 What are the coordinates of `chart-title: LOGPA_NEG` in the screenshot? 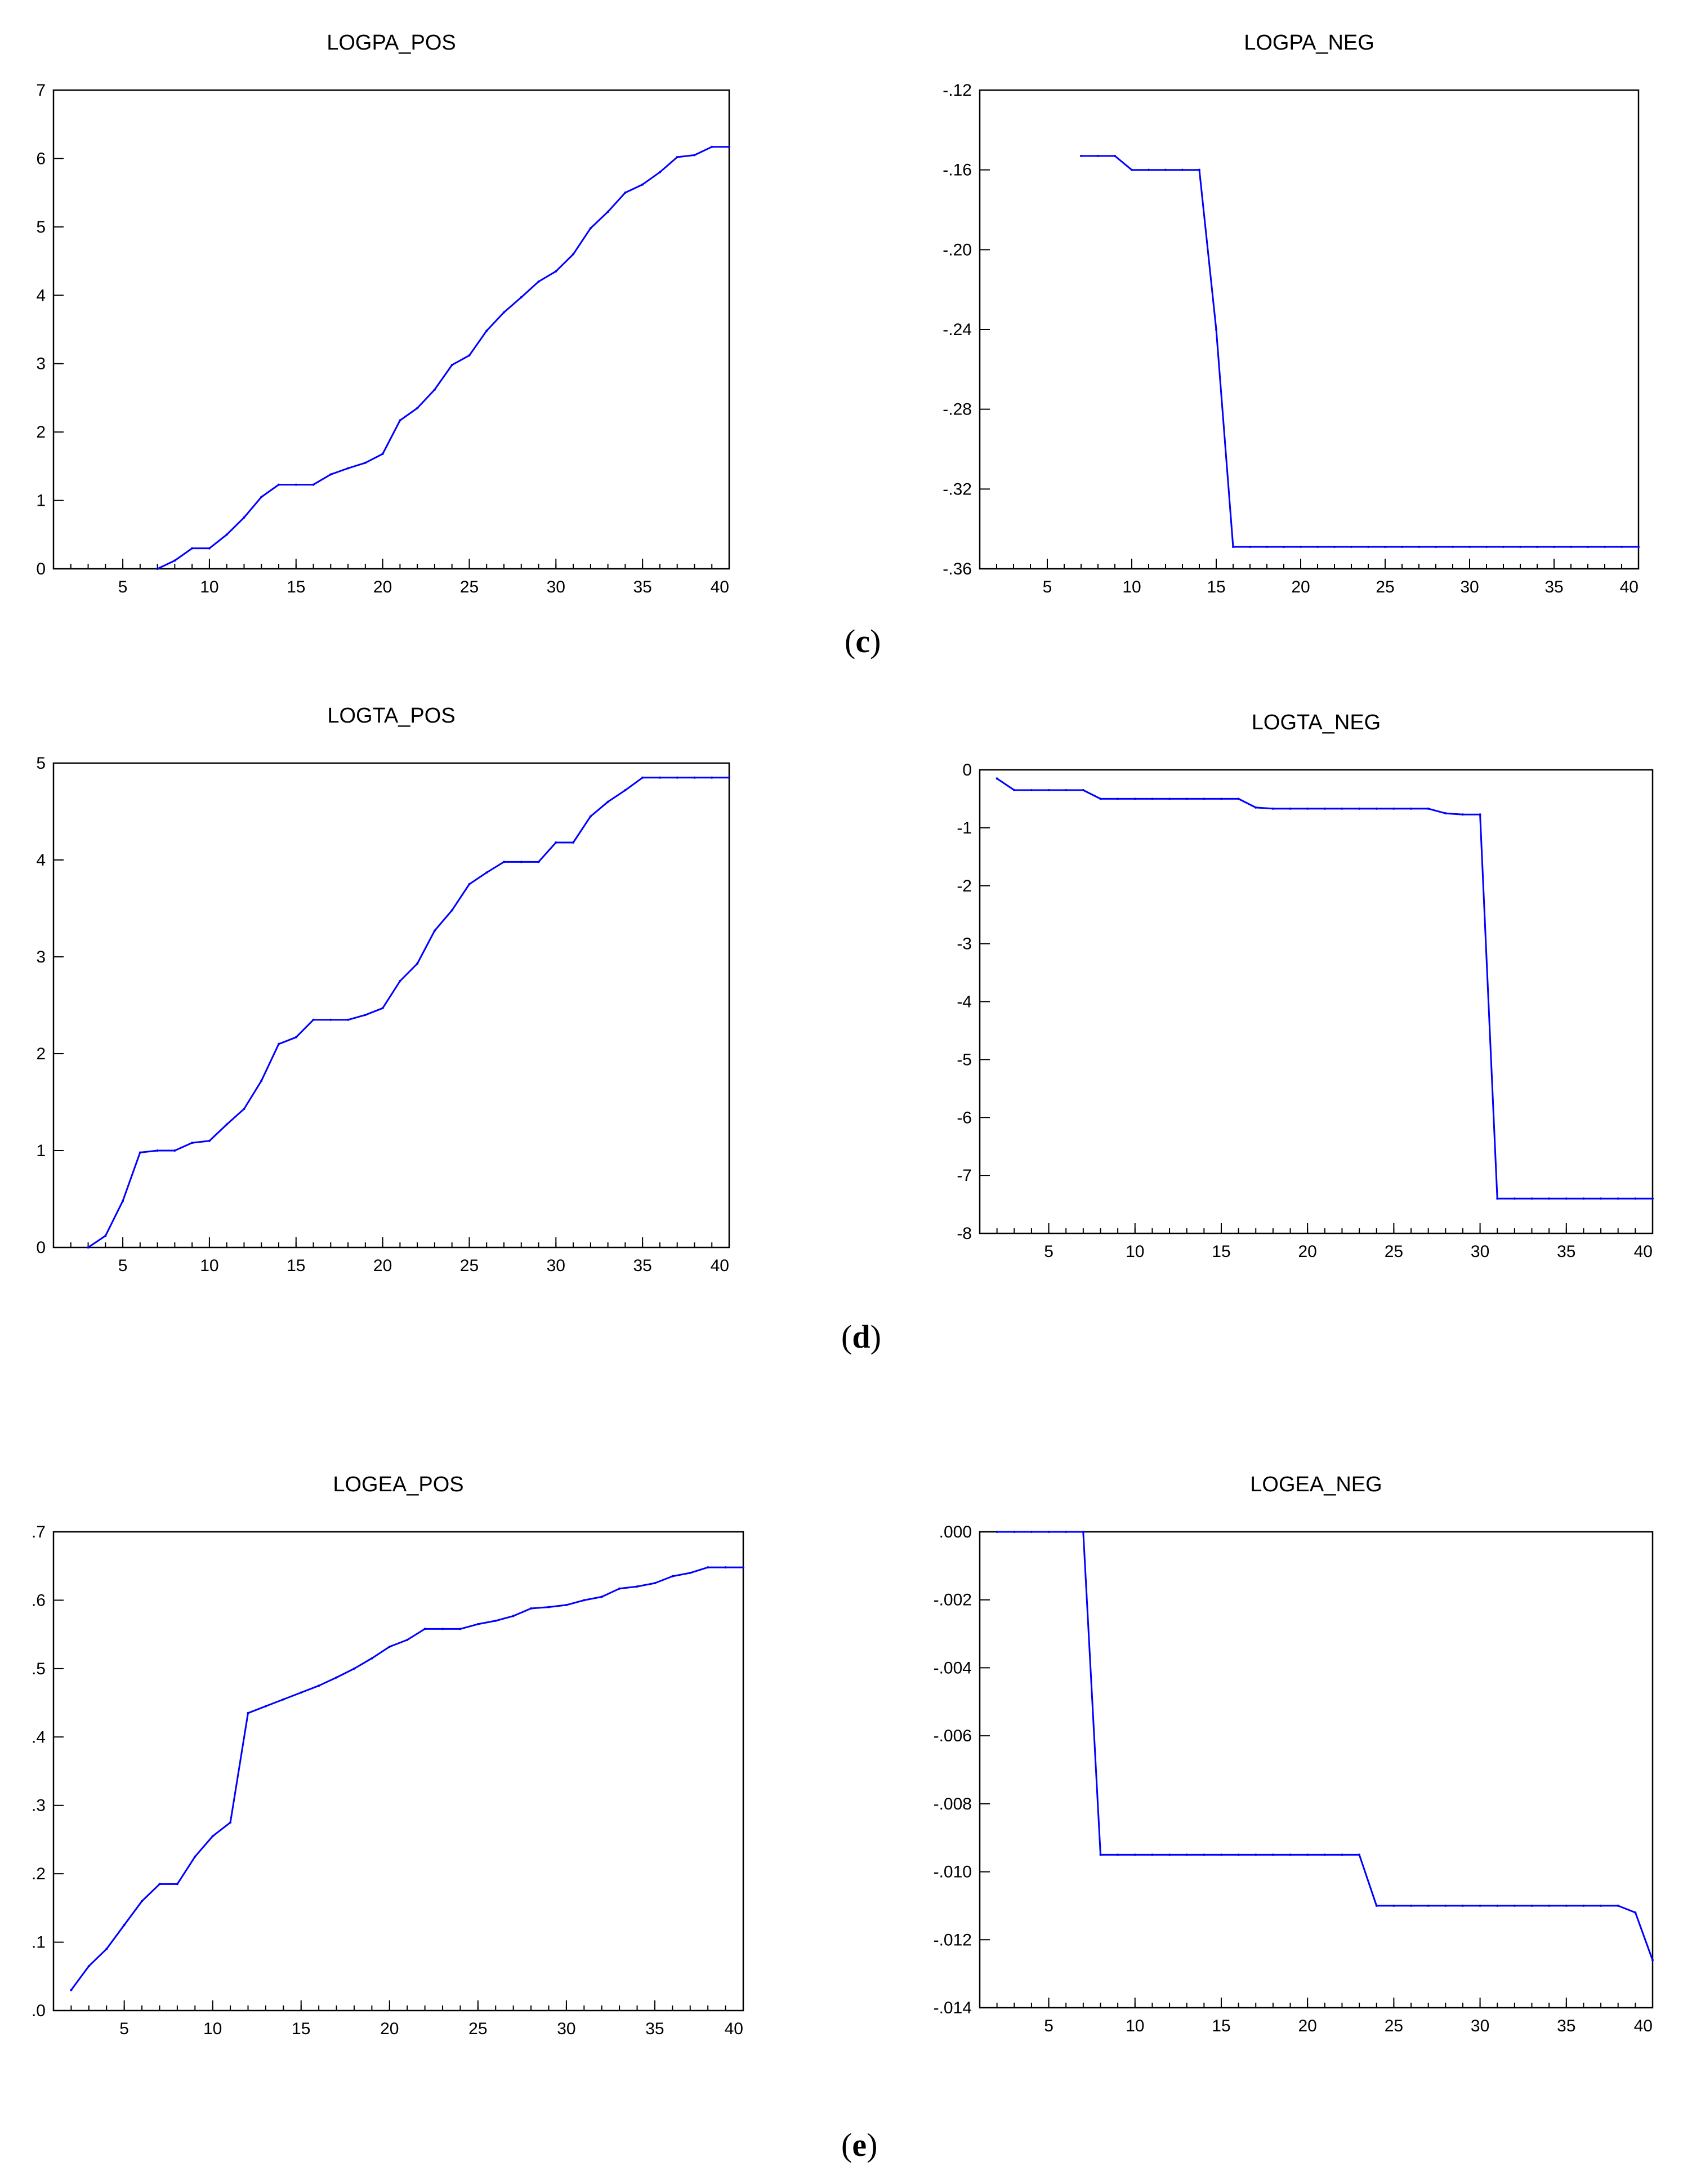 It's located at (1309, 43).